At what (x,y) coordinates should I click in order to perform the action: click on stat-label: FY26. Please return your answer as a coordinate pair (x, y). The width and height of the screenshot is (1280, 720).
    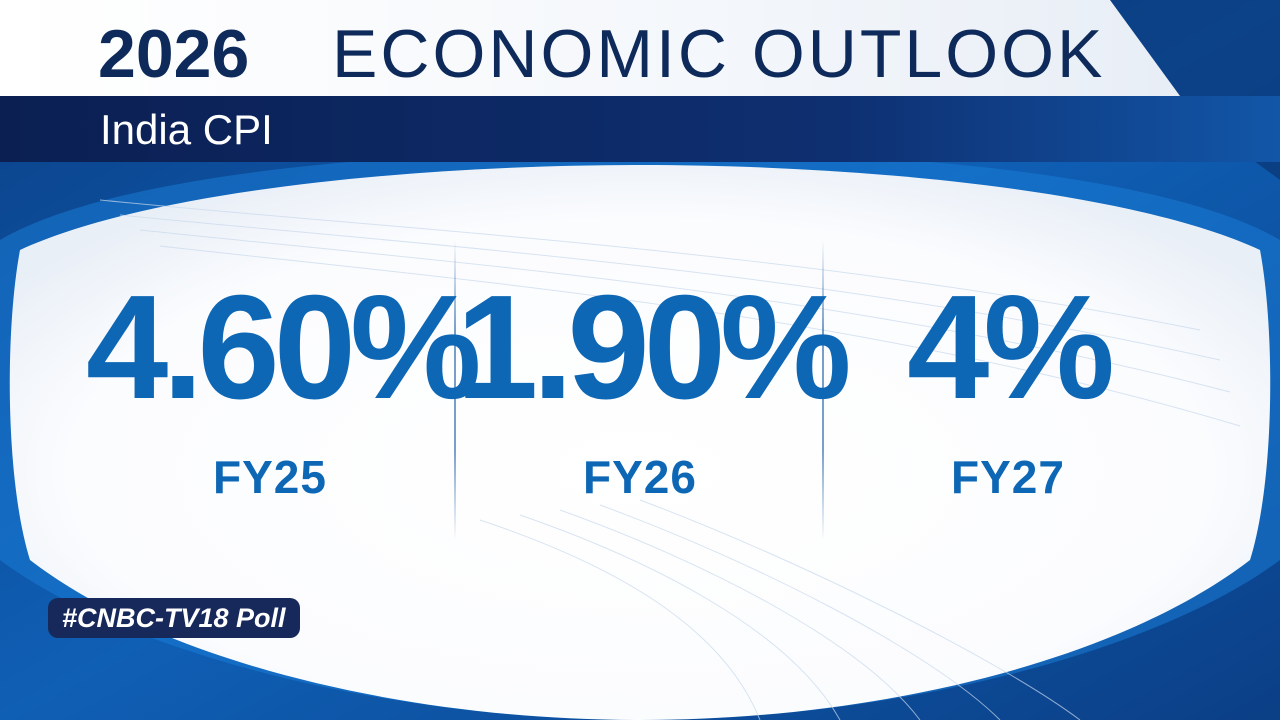
    Looking at the image, I should click on (640, 477).